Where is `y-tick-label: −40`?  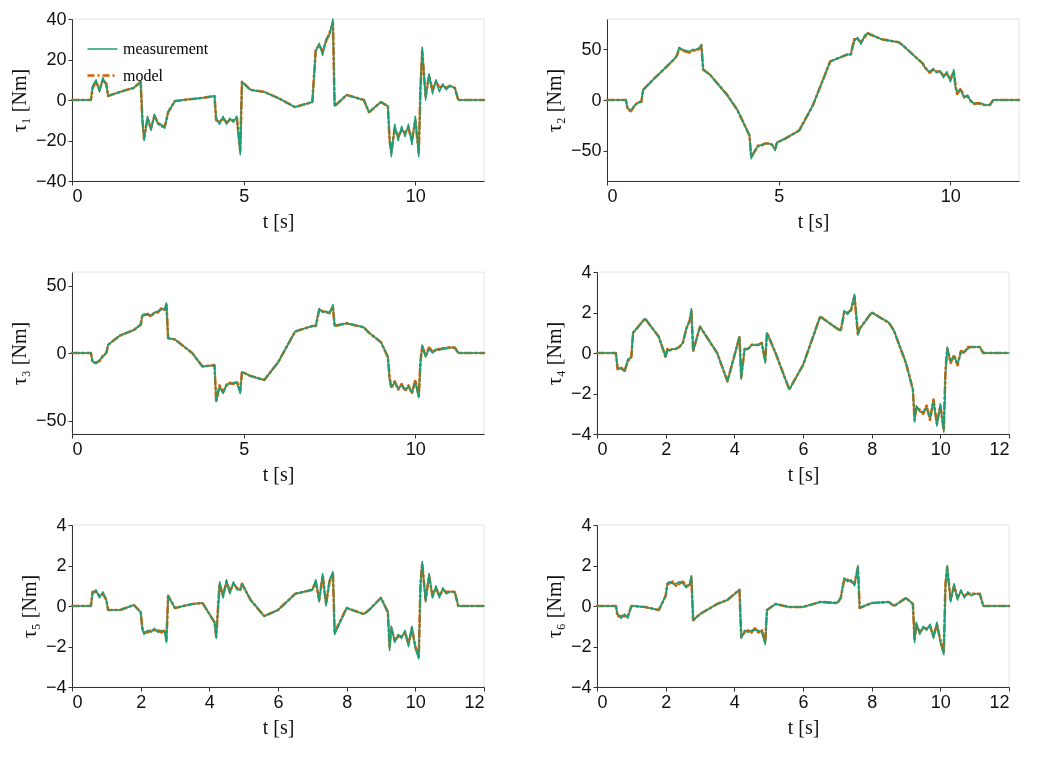
y-tick-label: −40 is located at coordinates (51, 180).